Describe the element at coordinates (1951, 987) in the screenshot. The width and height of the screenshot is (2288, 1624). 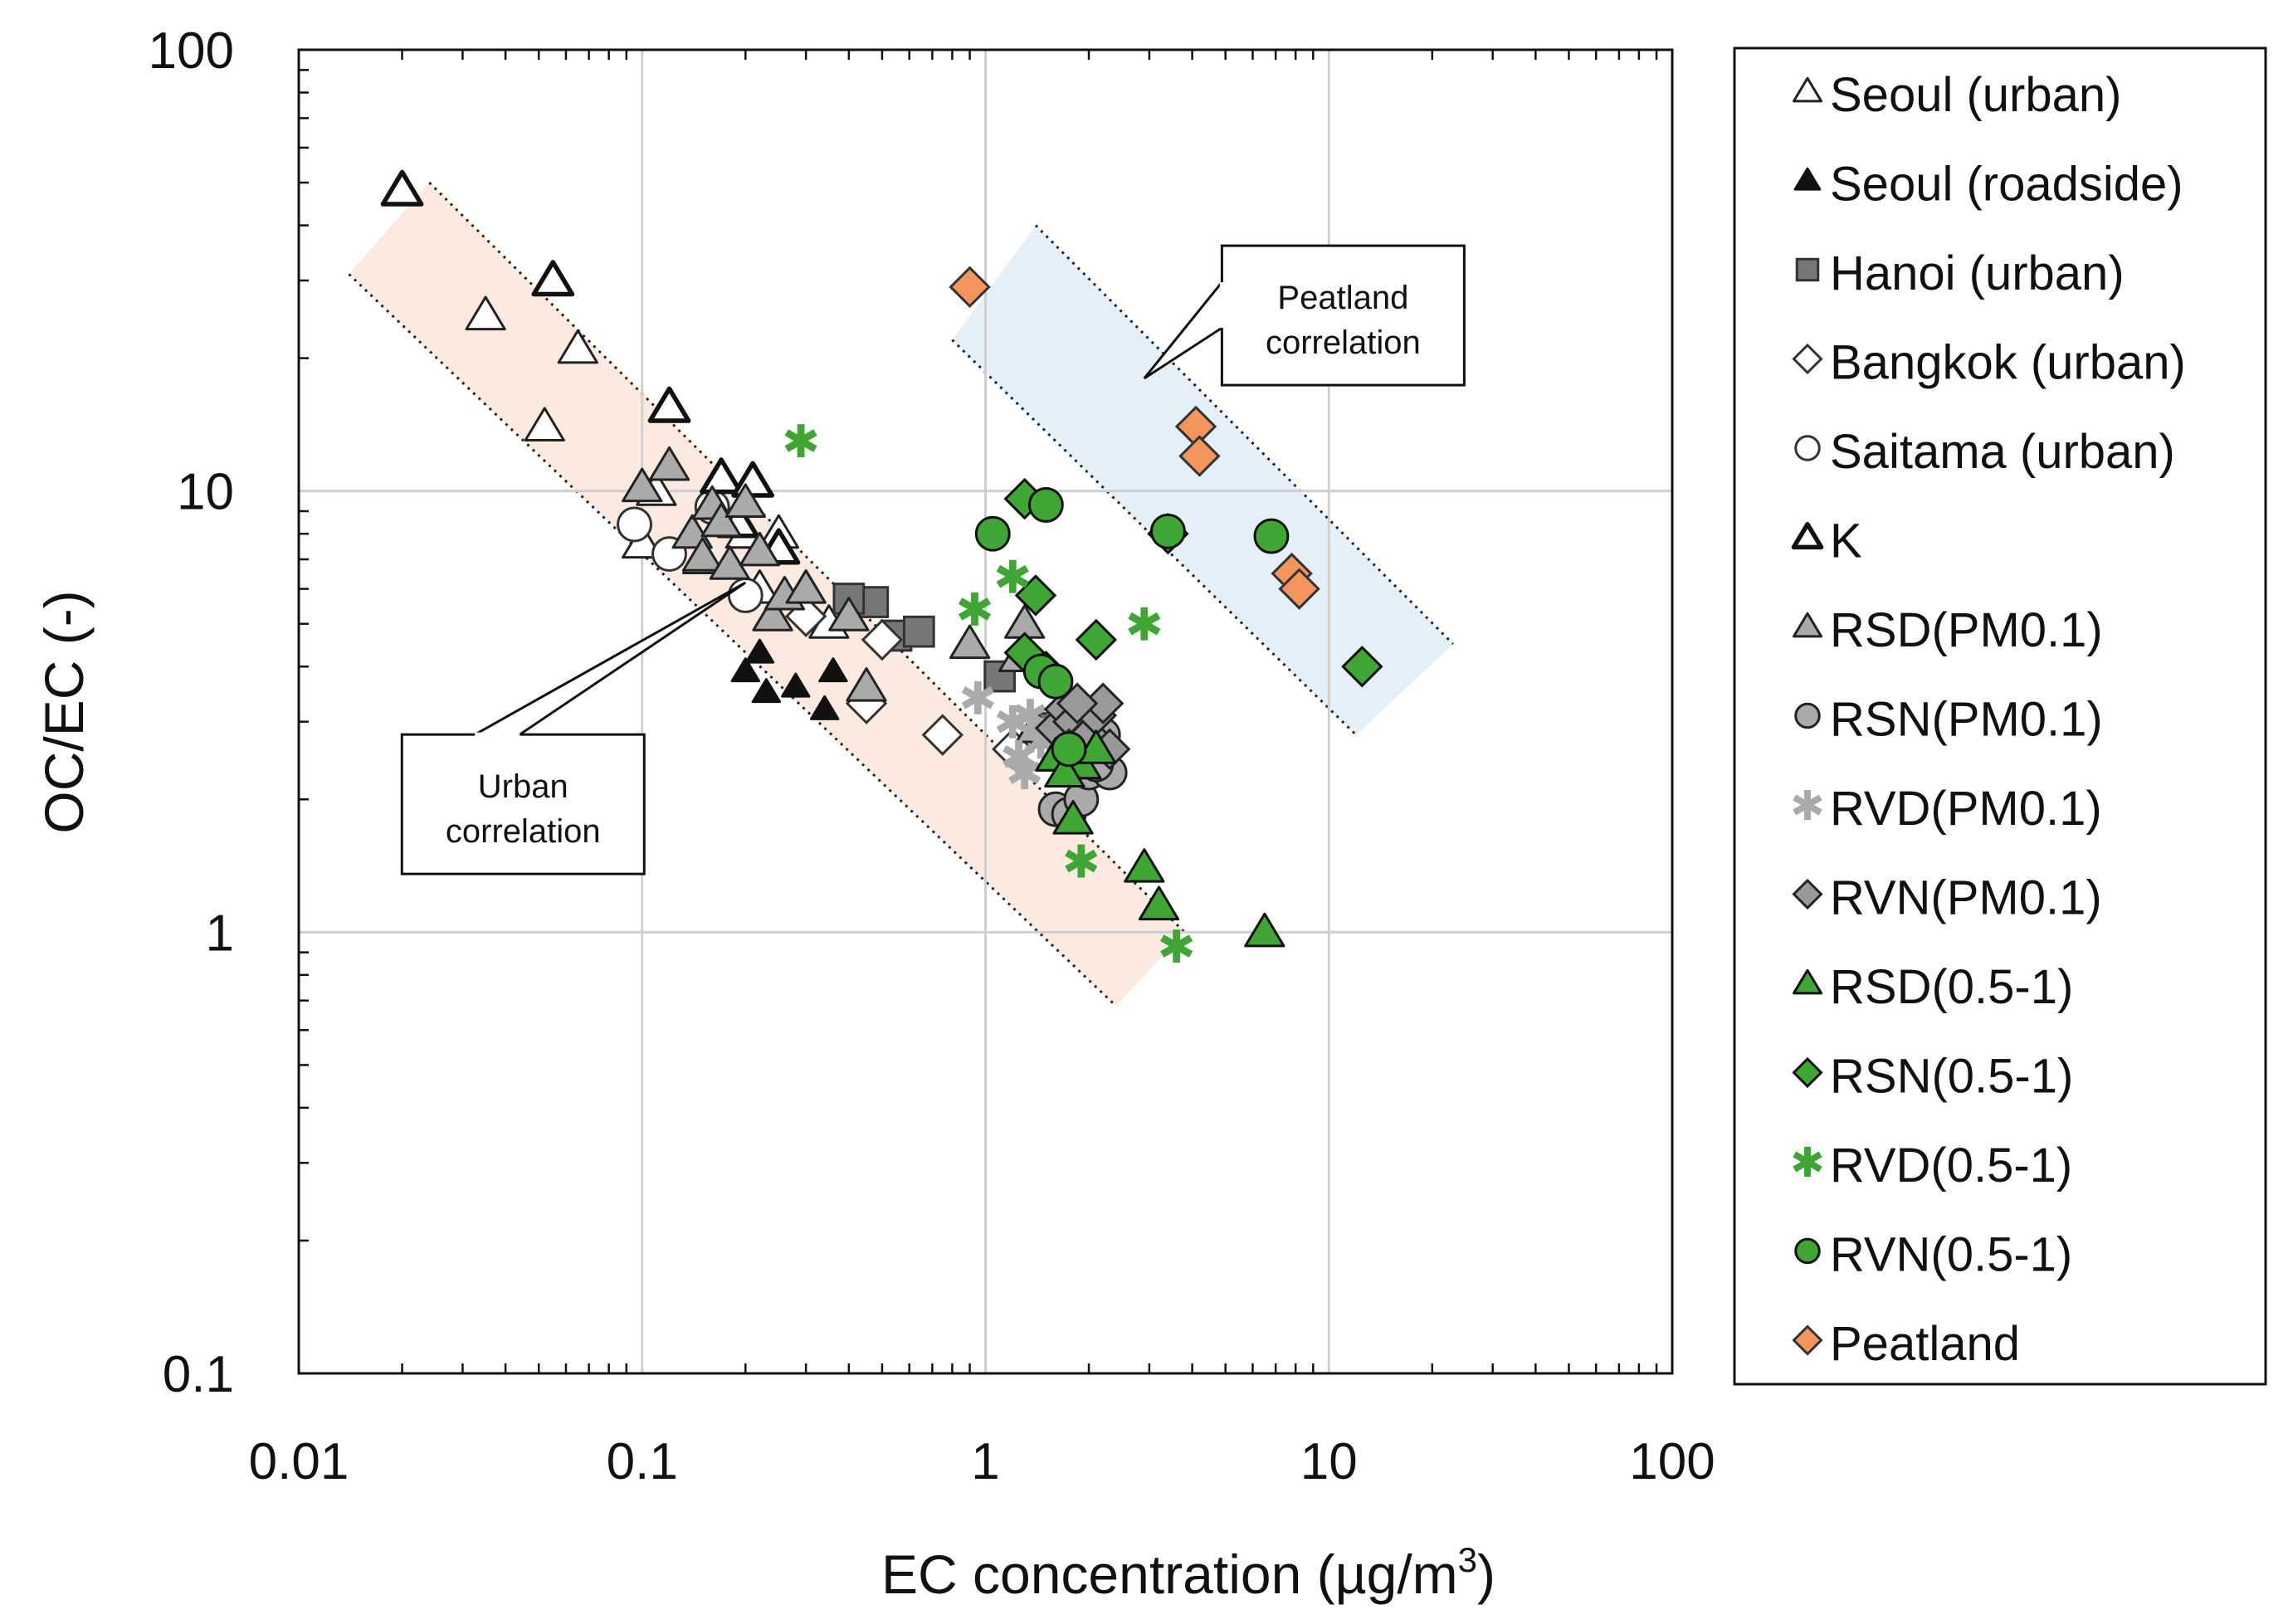
I see `legend-label-rsd-0-5-1: RSD(0.5-1)` at that location.